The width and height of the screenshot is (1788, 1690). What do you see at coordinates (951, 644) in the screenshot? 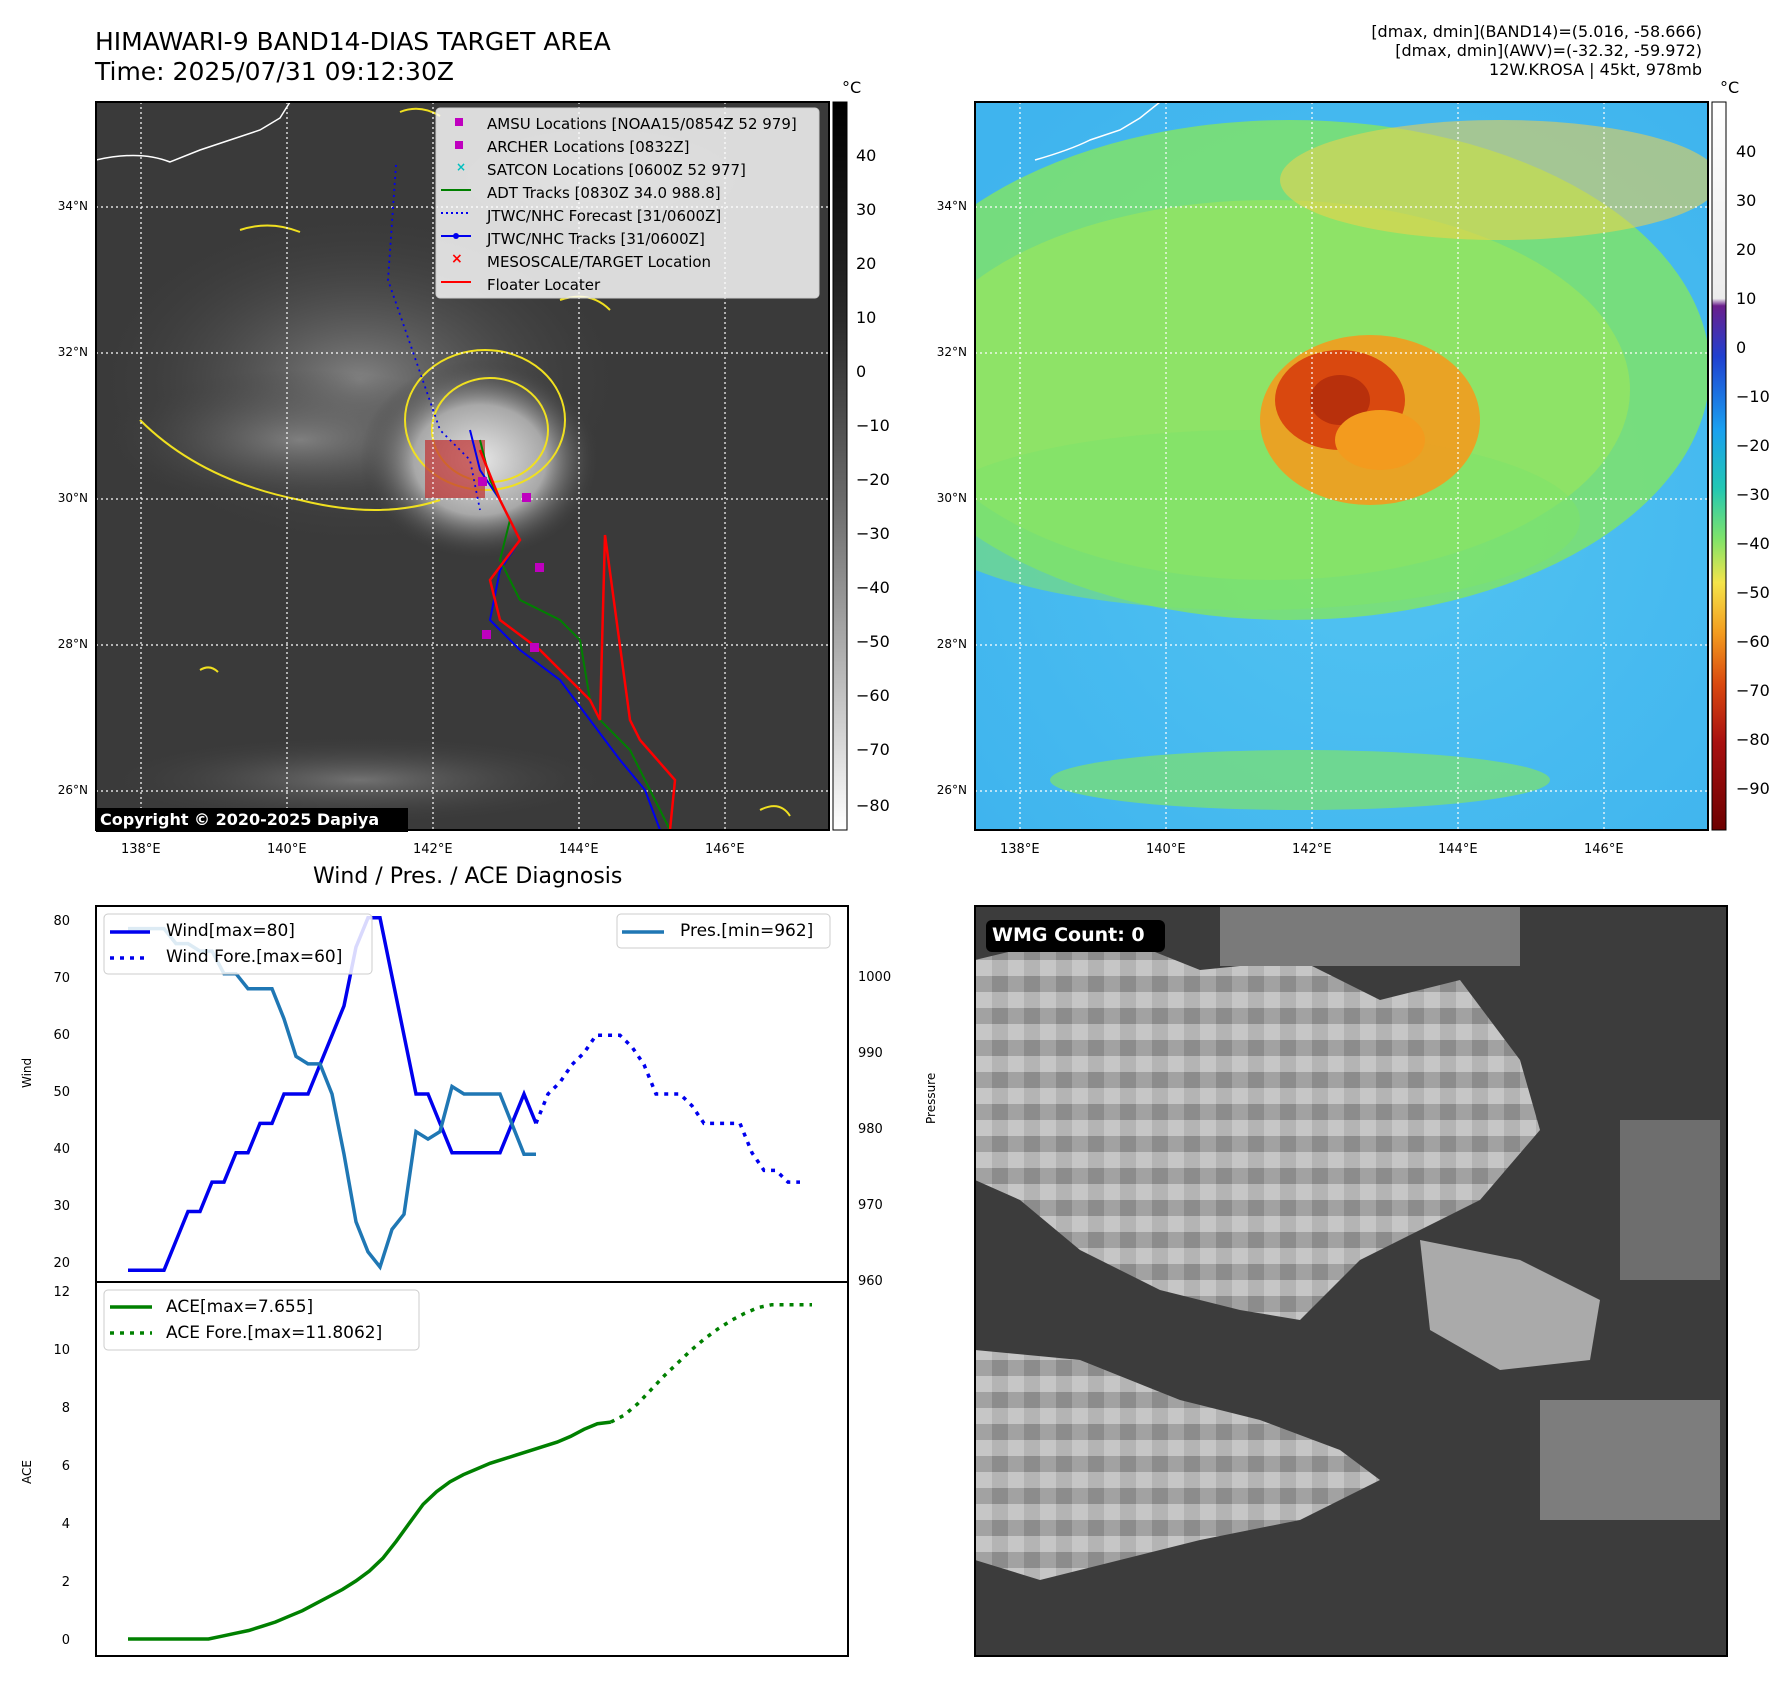
I see `awv-lat-28: 28°N` at bounding box center [951, 644].